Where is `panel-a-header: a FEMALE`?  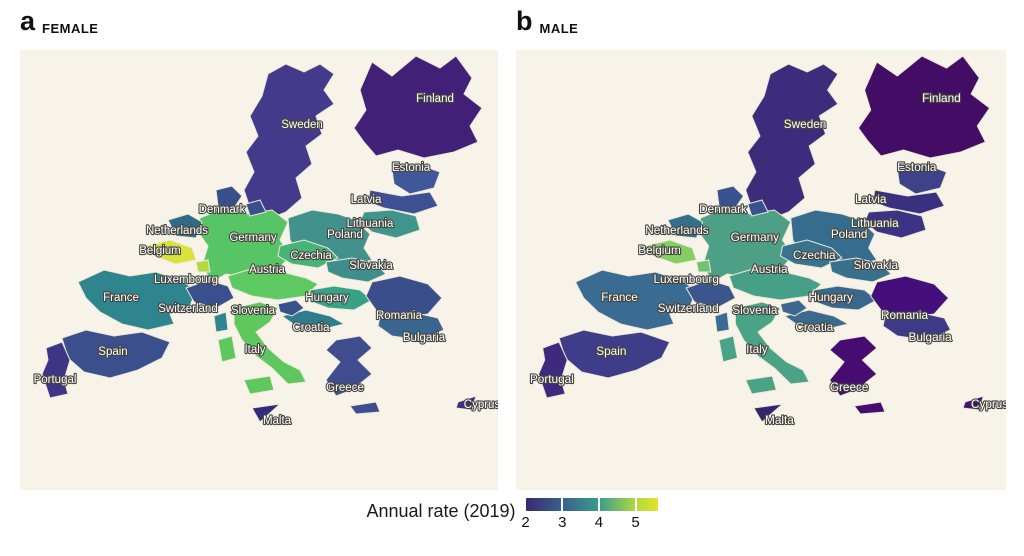 panel-a-header: a FEMALE is located at coordinates (59, 21).